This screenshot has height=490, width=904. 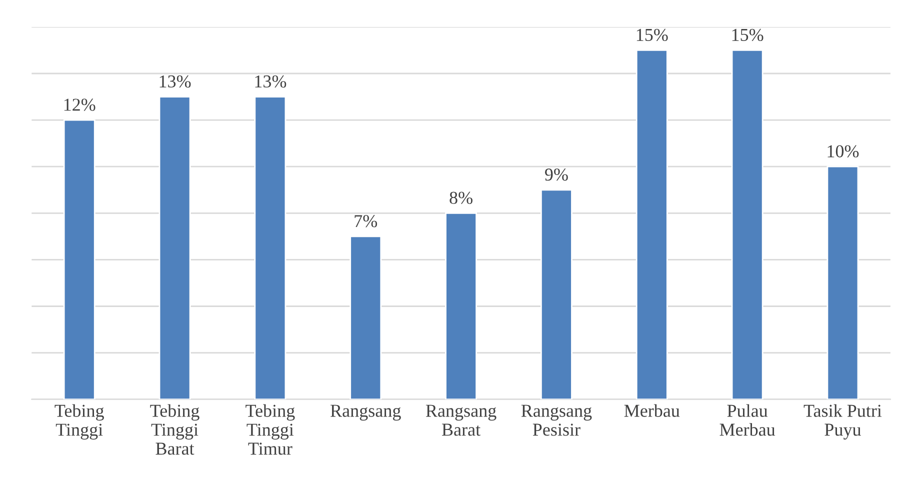 I want to click on data-label: 12%, so click(x=80, y=104).